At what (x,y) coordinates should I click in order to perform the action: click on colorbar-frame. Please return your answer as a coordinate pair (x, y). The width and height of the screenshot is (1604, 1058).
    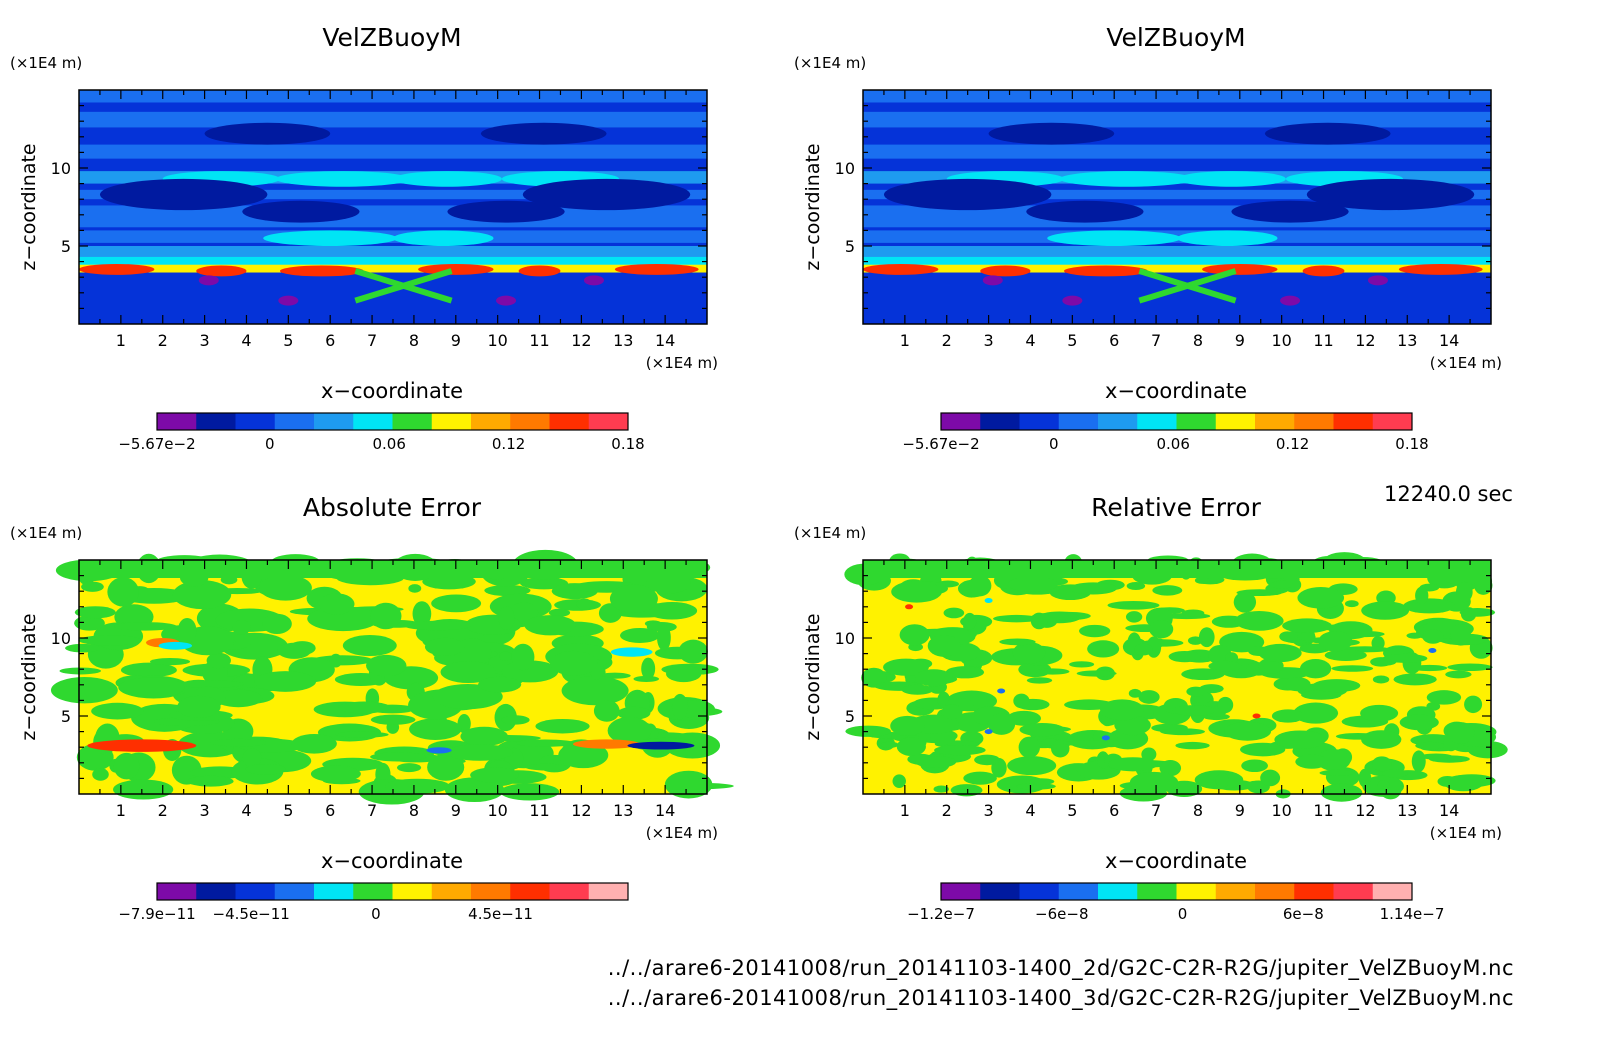
    Looking at the image, I should click on (392, 421).